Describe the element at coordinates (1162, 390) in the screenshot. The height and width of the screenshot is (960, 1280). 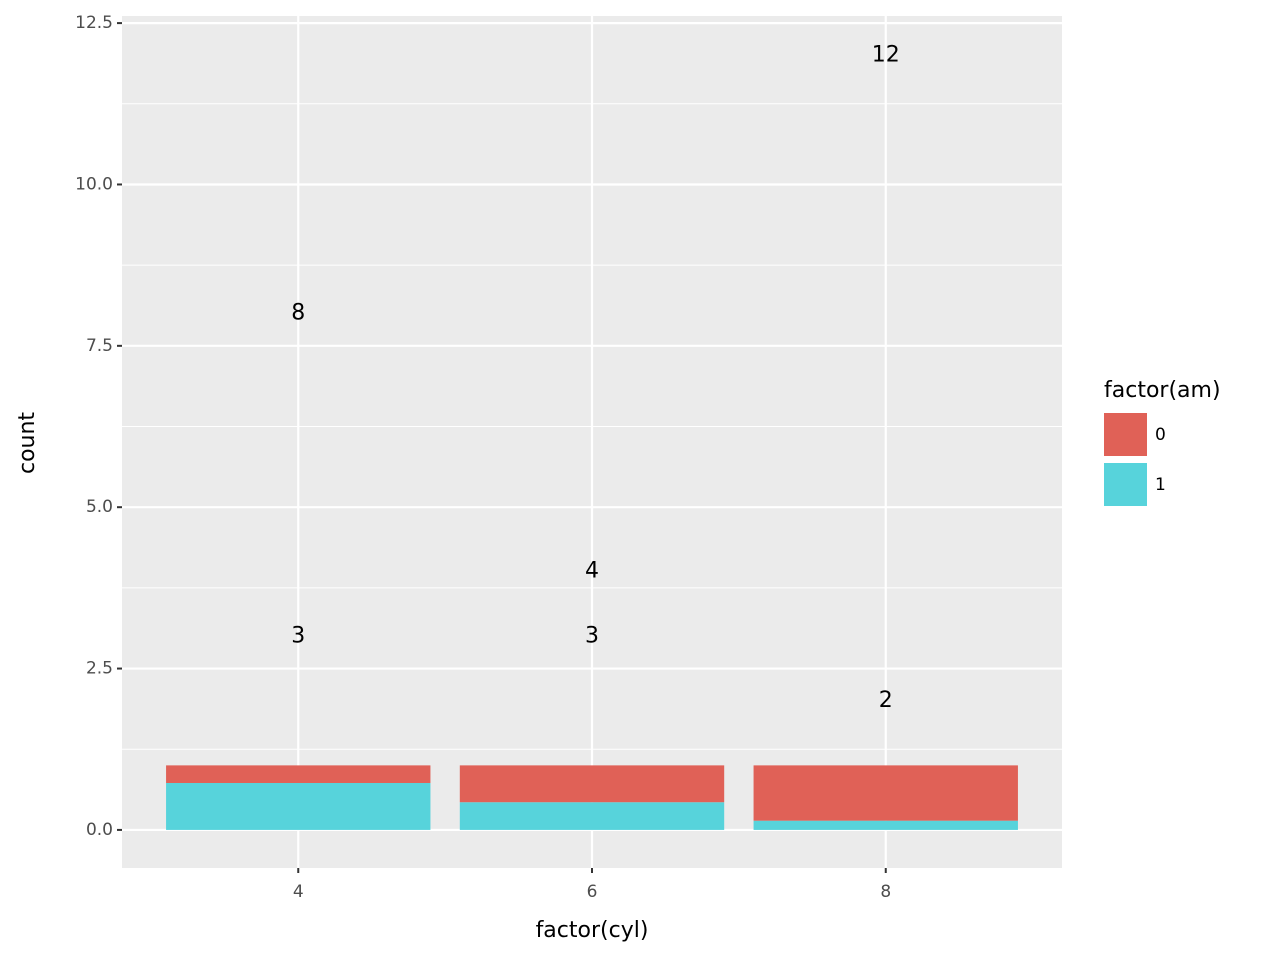
I see `legend-title: factor(am)` at that location.